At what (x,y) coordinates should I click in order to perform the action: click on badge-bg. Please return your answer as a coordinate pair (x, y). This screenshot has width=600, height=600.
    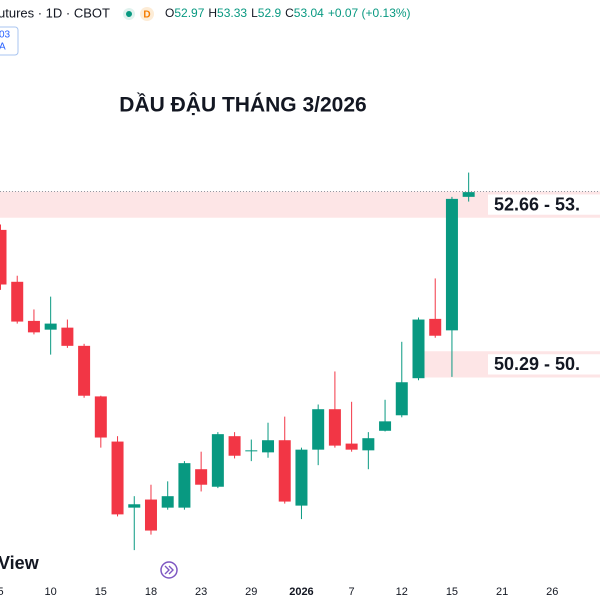
    Looking at the image, I should click on (147, 14).